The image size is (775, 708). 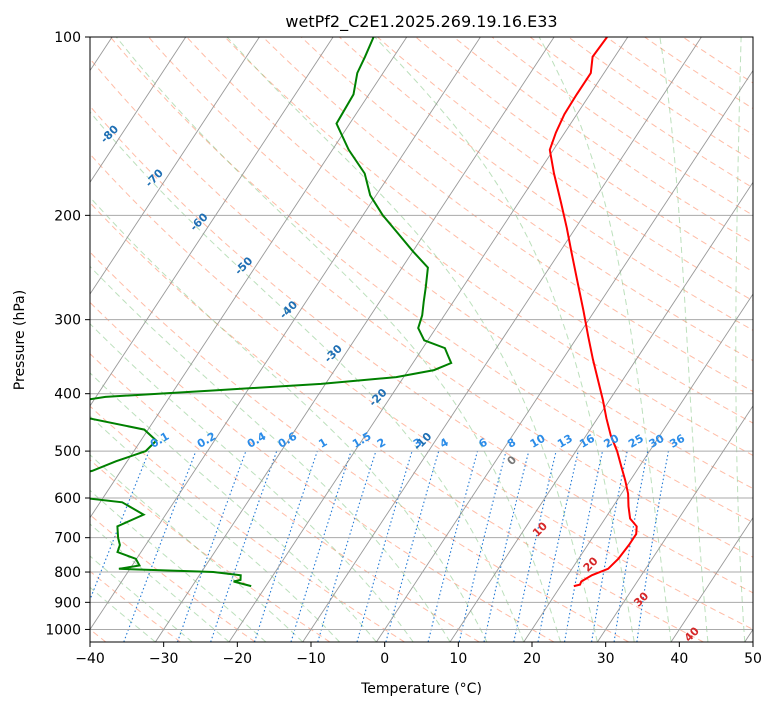 I want to click on y-tick-label: 700, so click(x=67, y=539).